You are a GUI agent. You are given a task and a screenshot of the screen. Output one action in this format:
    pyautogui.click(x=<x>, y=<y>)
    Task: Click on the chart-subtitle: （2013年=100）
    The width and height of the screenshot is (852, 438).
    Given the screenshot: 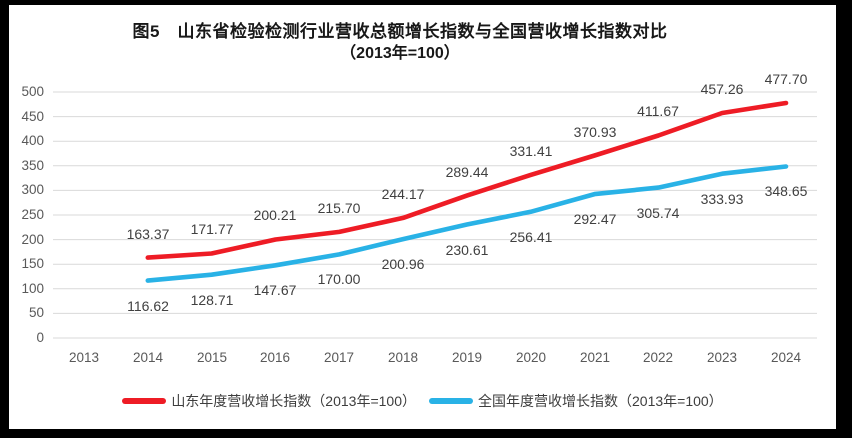 What is the action you would take?
    pyautogui.click(x=400, y=53)
    